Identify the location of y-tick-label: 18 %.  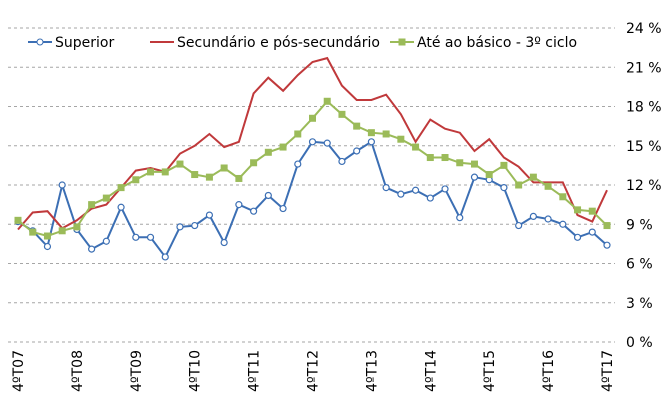
(644, 108).